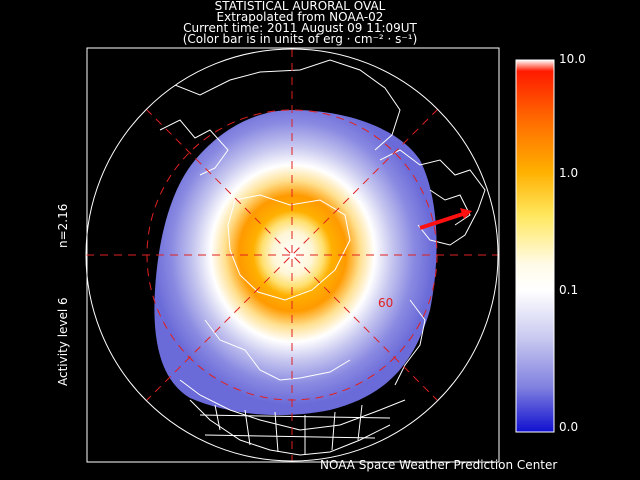 The width and height of the screenshot is (640, 480). What do you see at coordinates (569, 173) in the screenshot?
I see `colorbar-label-1: 1.0` at bounding box center [569, 173].